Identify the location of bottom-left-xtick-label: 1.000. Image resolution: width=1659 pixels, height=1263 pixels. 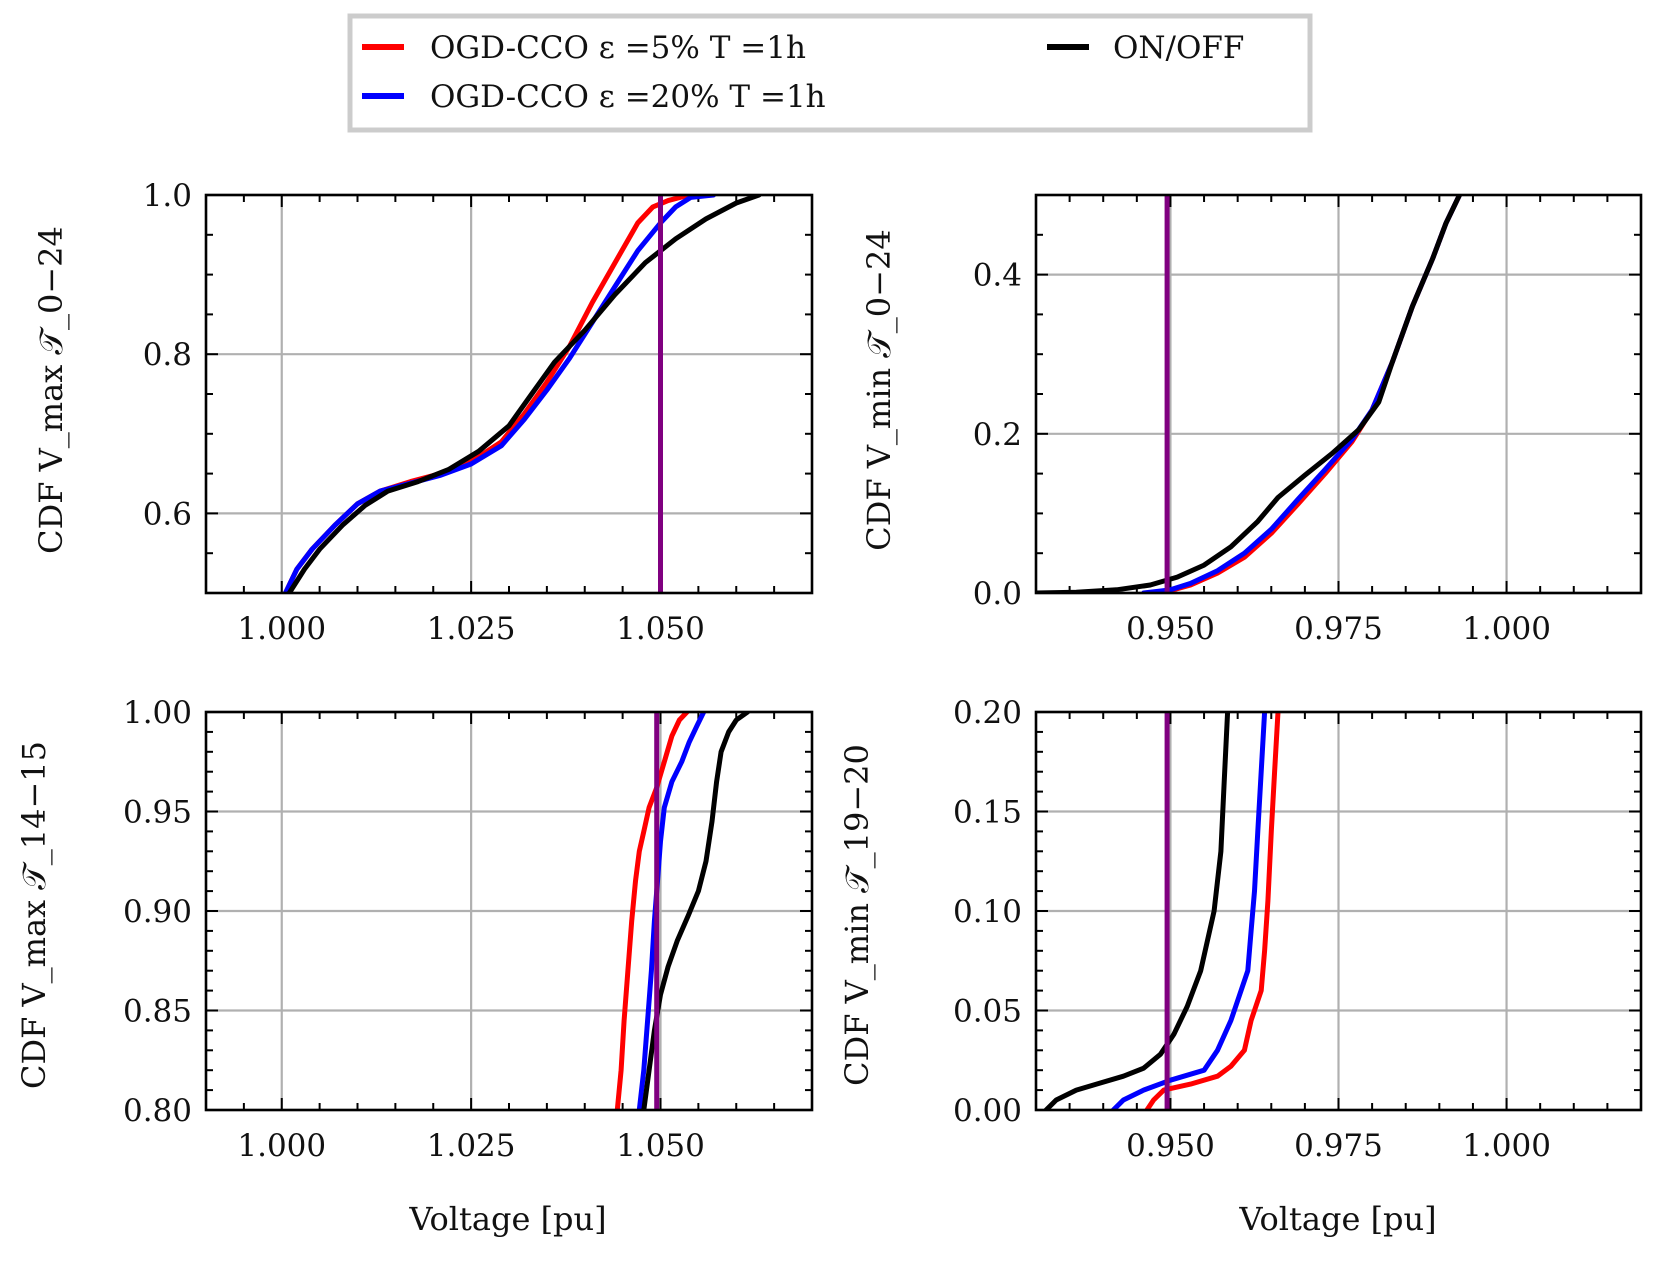
(281, 1146).